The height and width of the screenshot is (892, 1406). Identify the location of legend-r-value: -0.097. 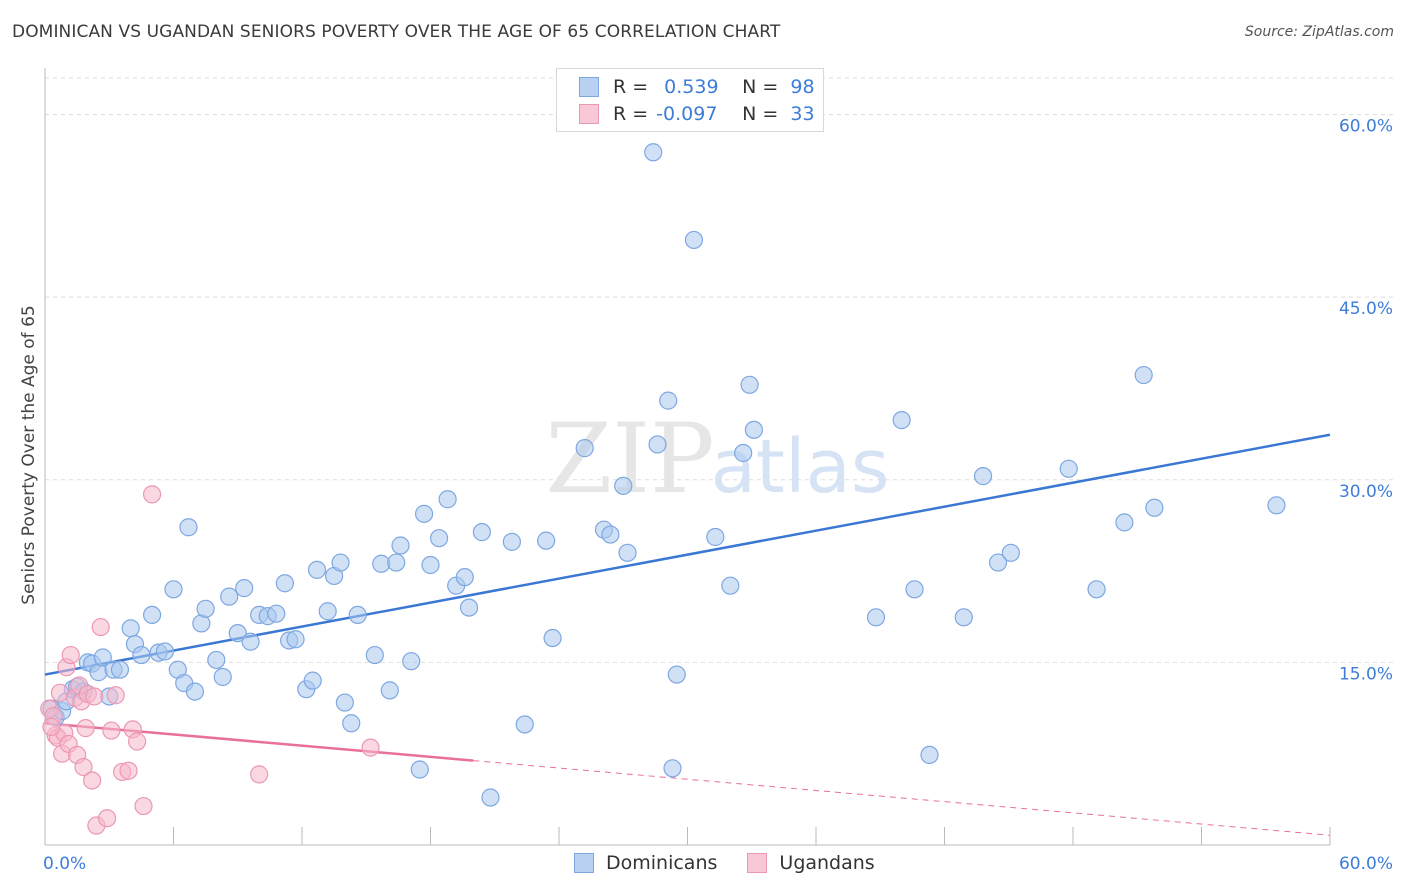
(687, 114).